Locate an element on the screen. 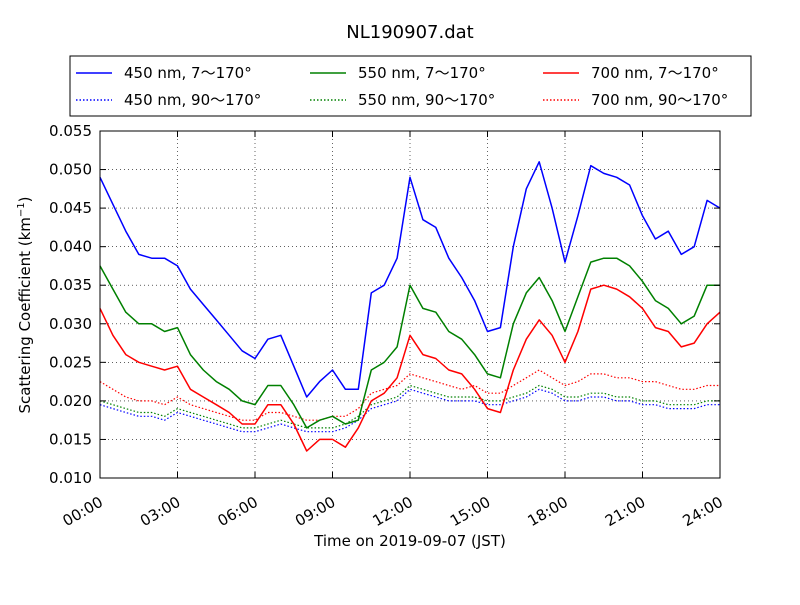 The height and width of the screenshot is (605, 800). y-axis-label-main: Scattering Coefficient (km is located at coordinates (25, 315).